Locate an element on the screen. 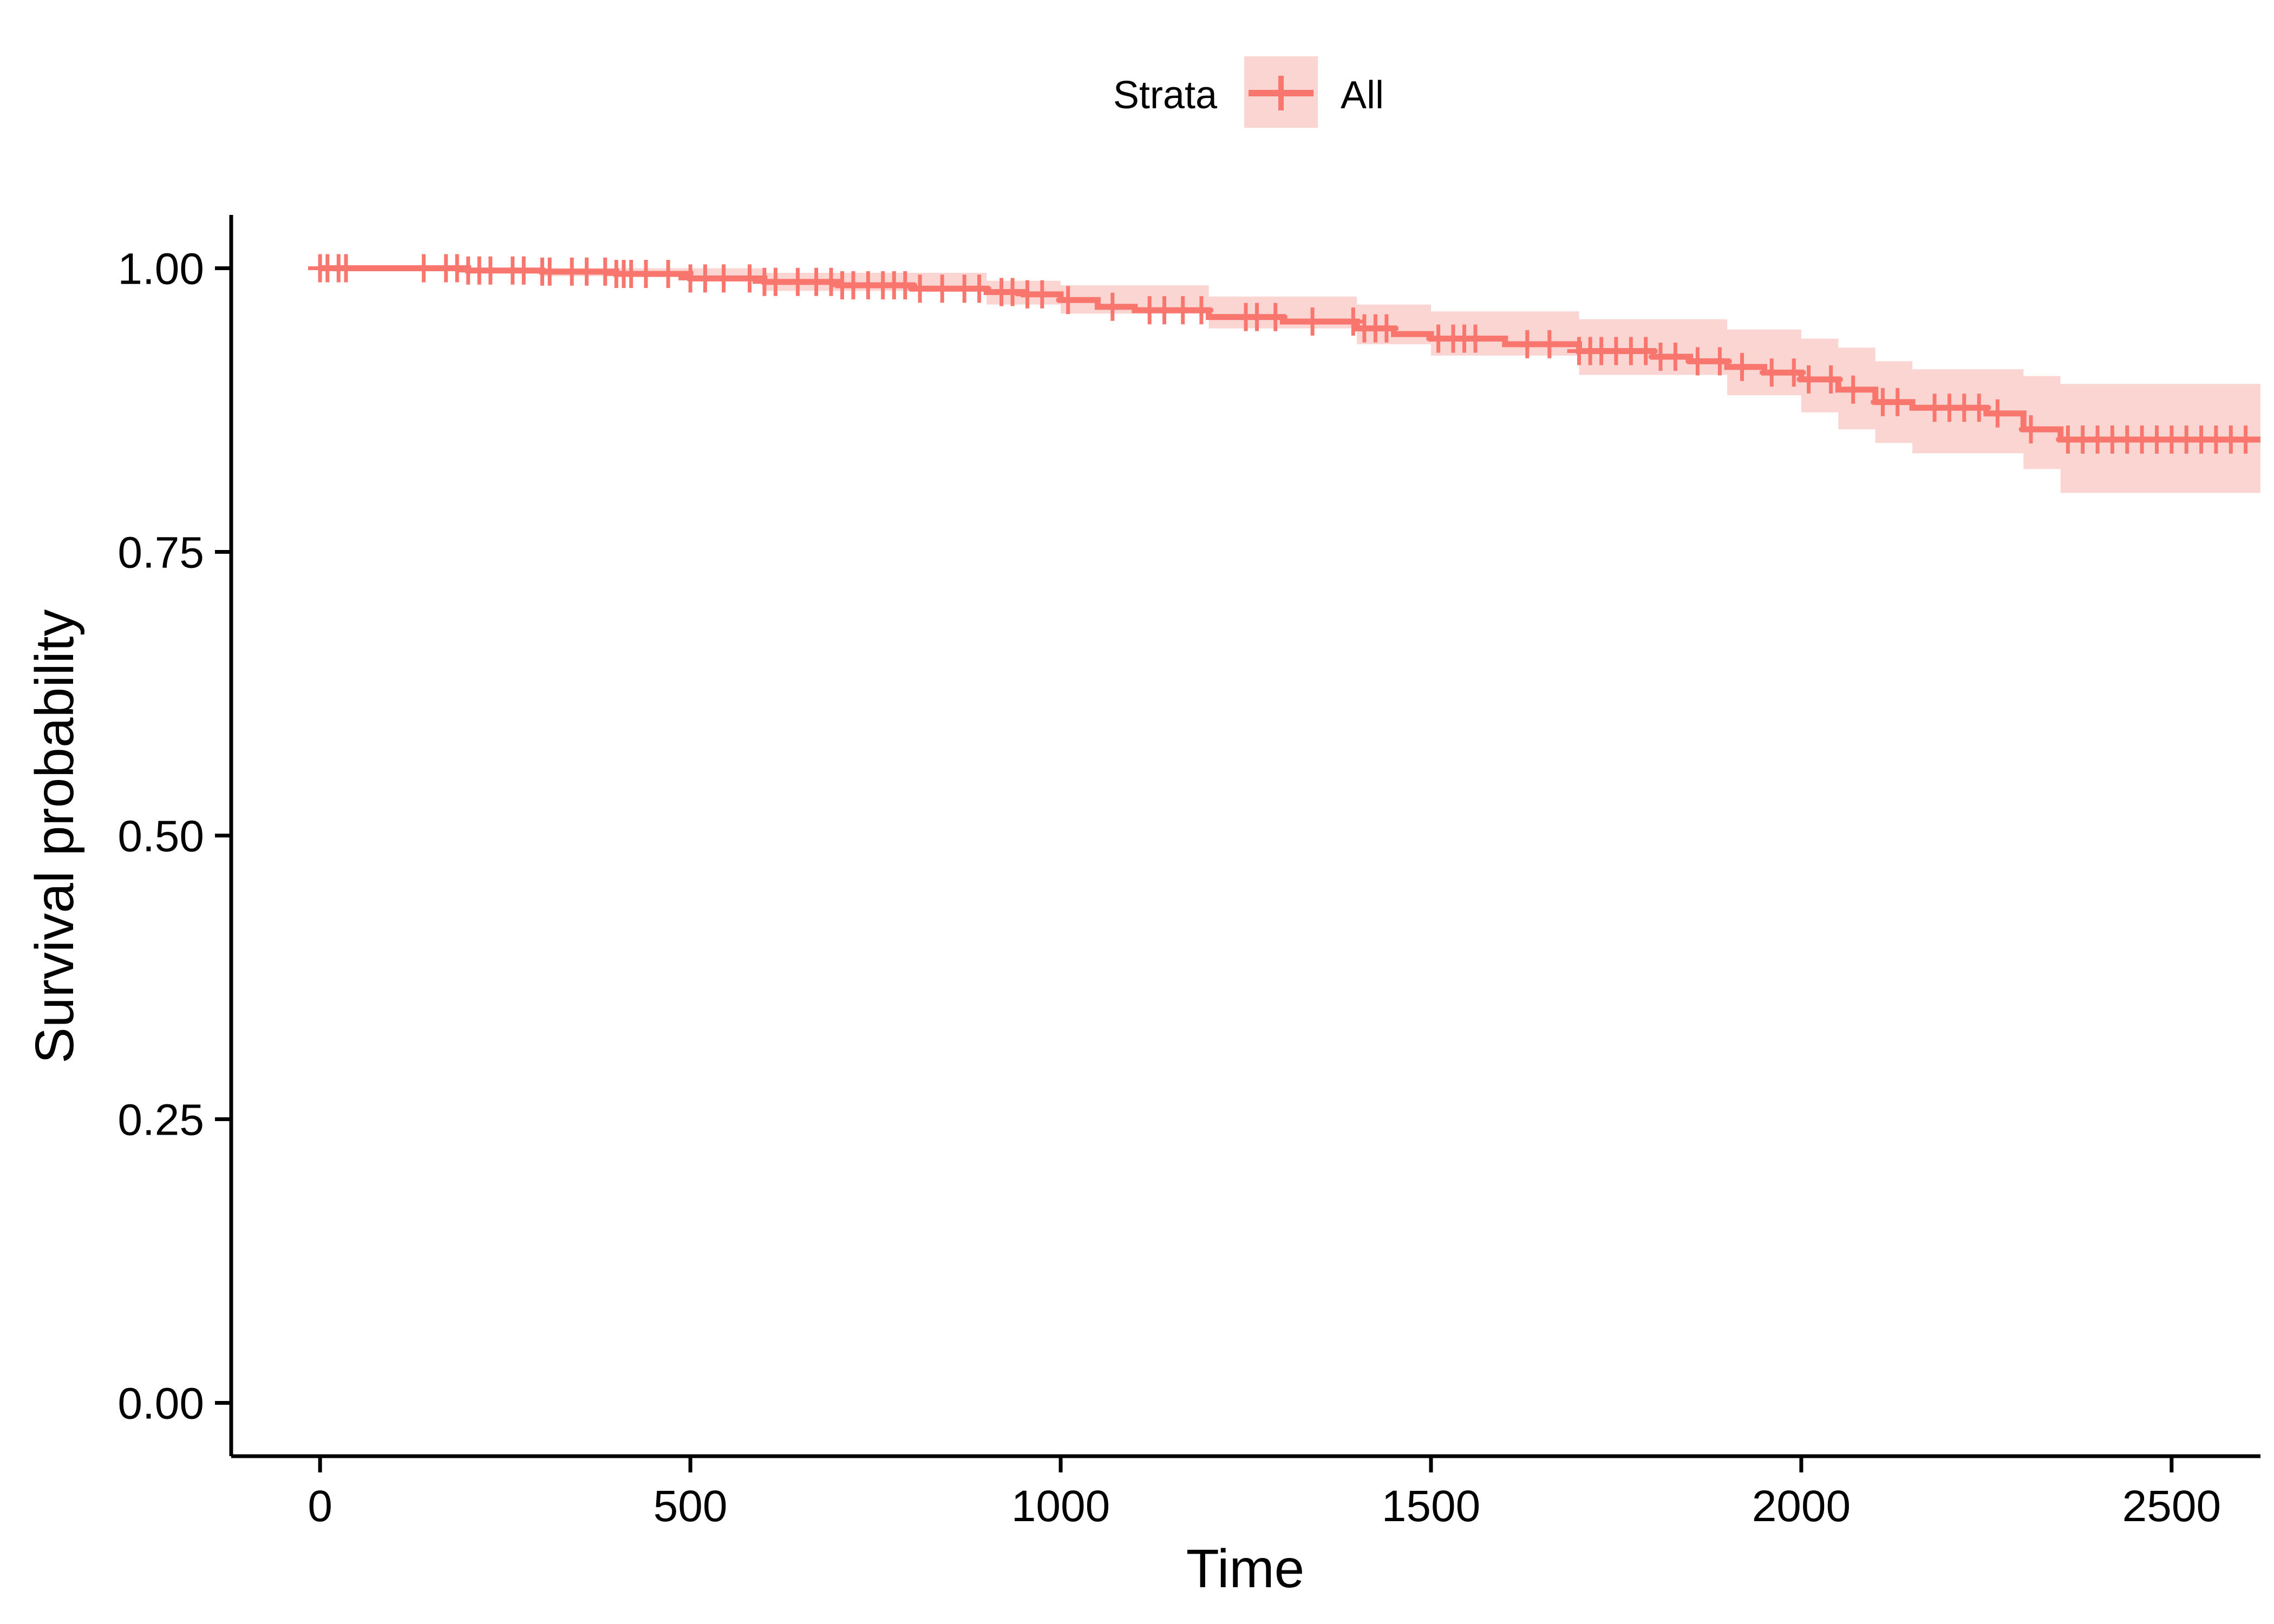  legend-title: Strata is located at coordinates (1166, 95).